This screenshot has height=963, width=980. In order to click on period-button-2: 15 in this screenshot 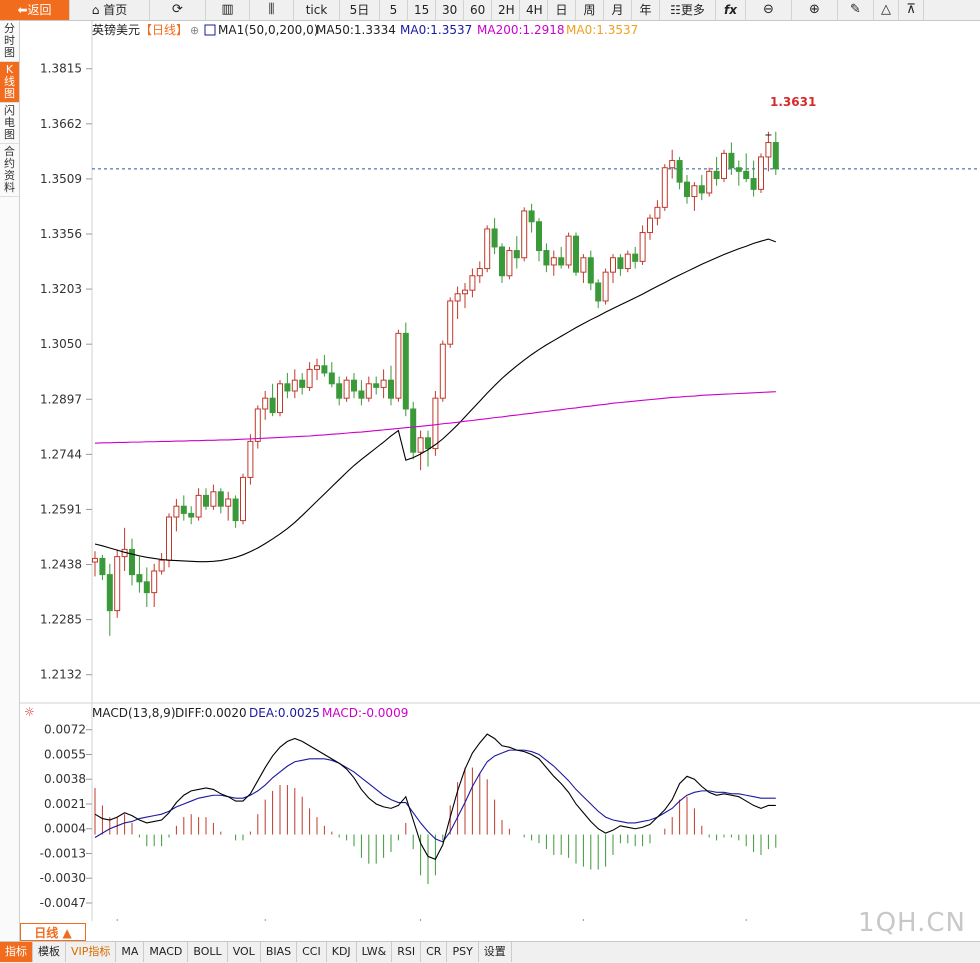, I will do `click(422, 10)`.